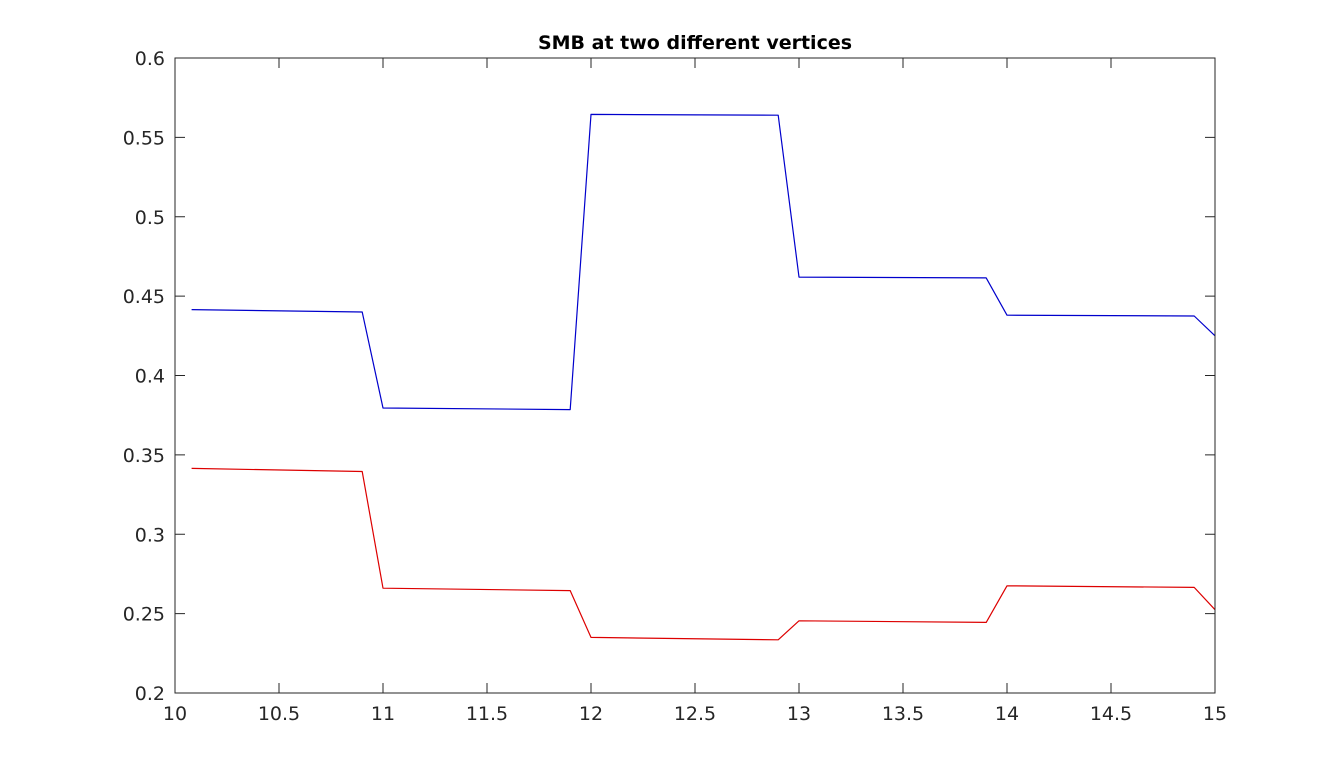 This screenshot has height=780, width=1344. Describe the element at coordinates (487, 714) in the screenshot. I see `x-tick-label: 11.5` at that location.